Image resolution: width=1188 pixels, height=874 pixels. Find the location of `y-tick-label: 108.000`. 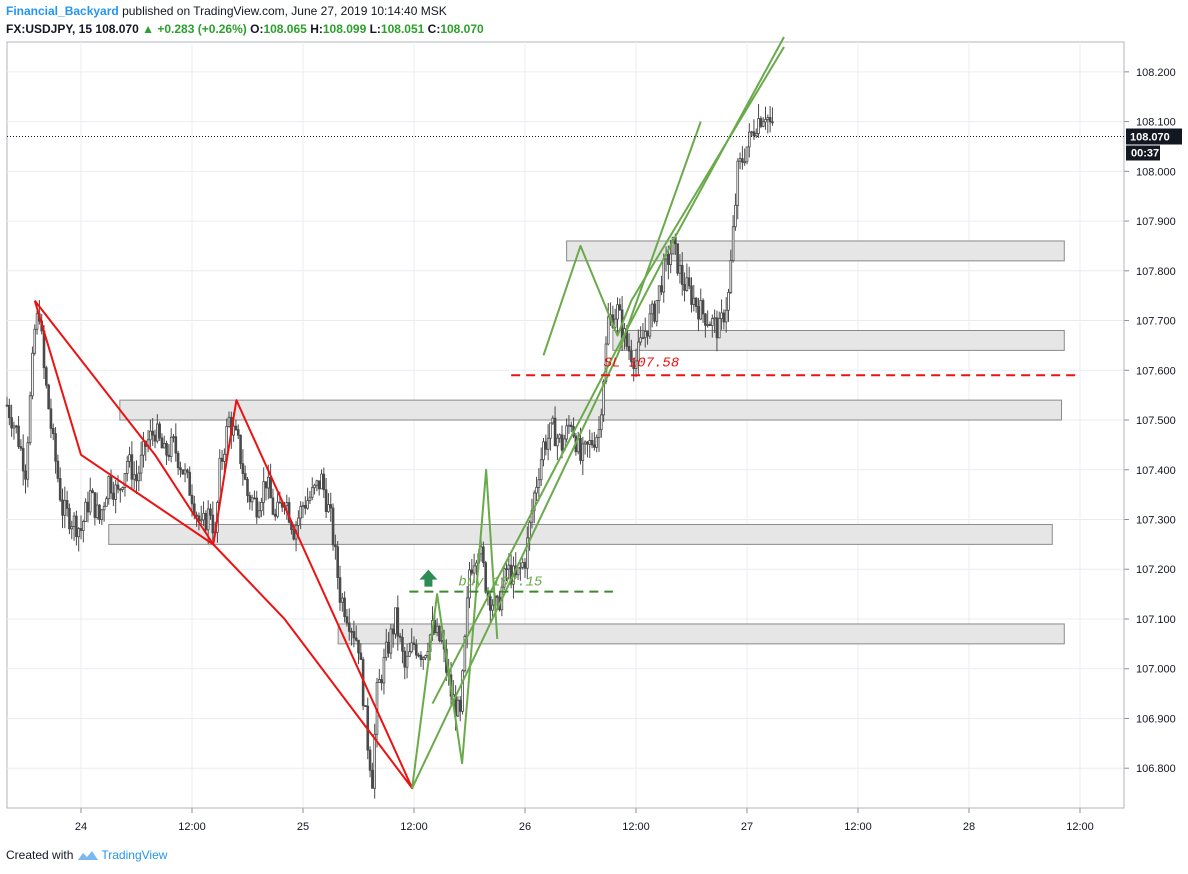

y-tick-label: 108.000 is located at coordinates (1156, 172).